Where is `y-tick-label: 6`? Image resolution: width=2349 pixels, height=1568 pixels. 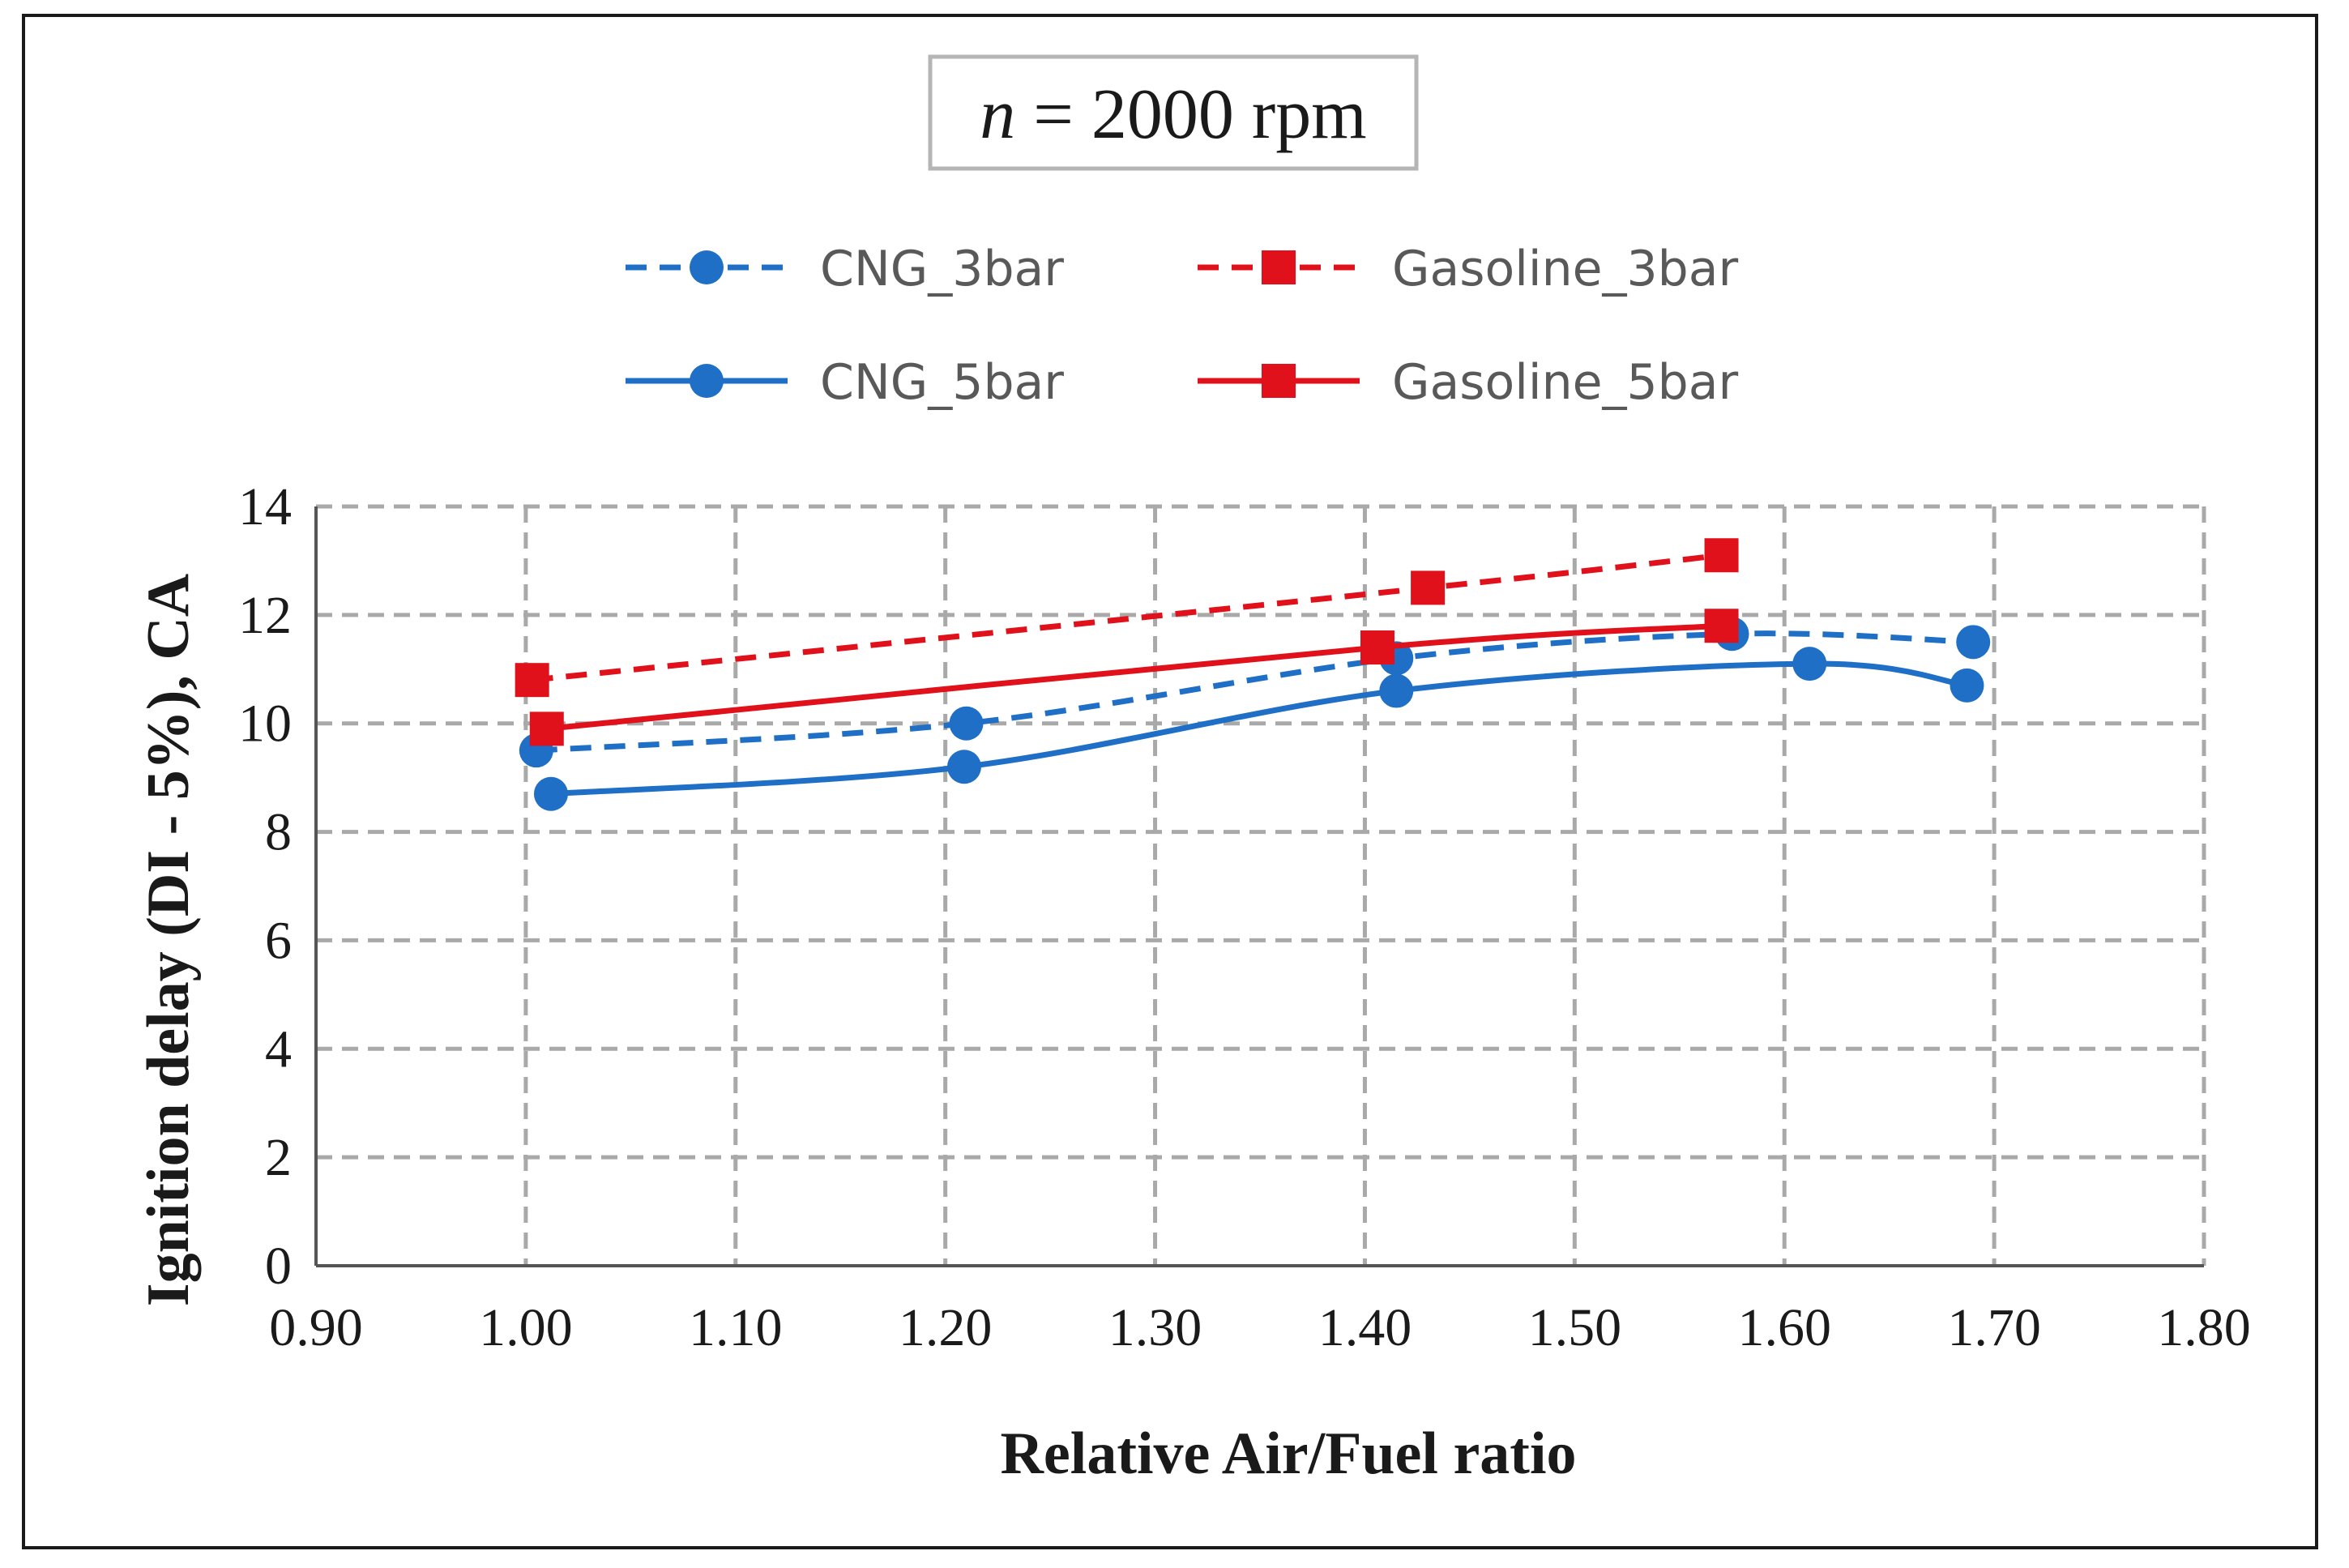 y-tick-label: 6 is located at coordinates (278, 940).